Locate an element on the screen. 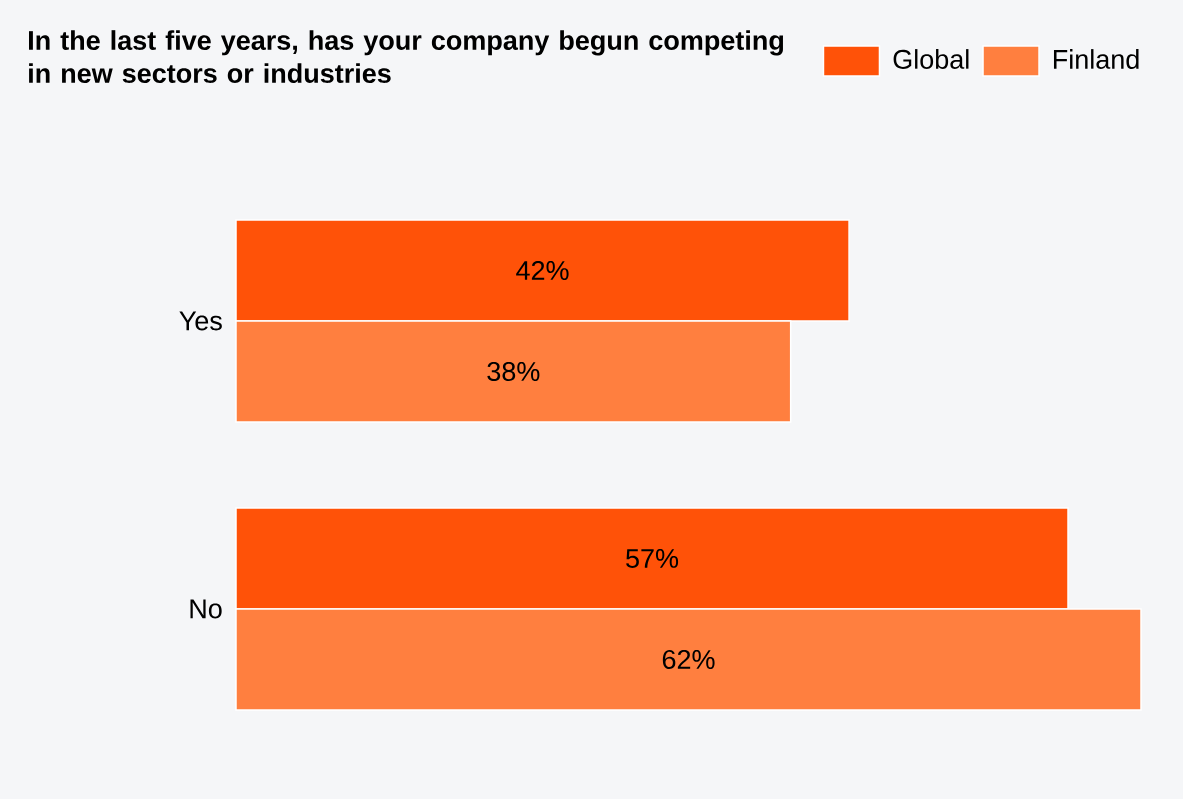  y-tick-label: Yes is located at coordinates (200, 321).